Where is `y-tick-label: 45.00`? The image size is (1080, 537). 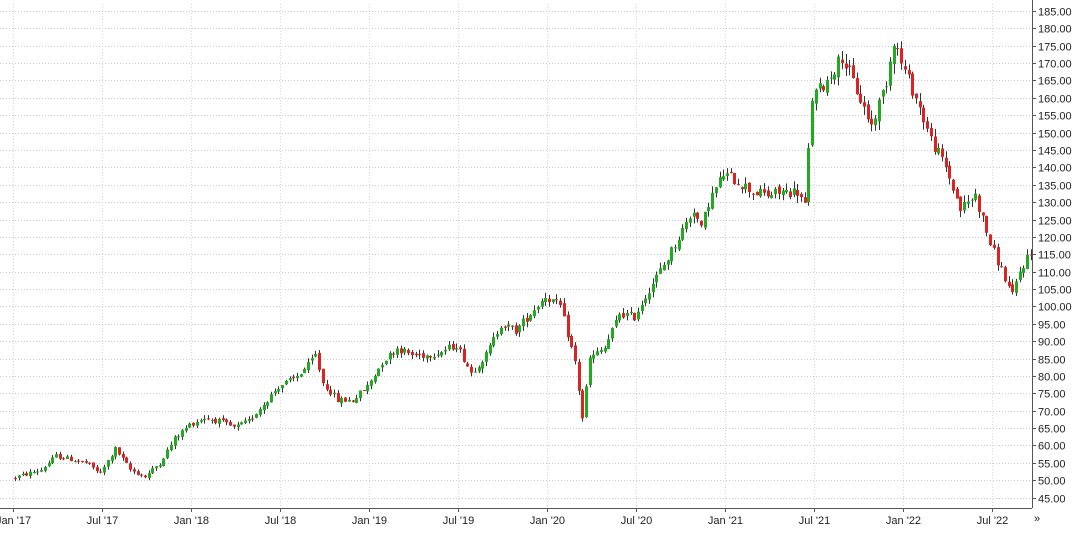
y-tick-label: 45.00 is located at coordinates (1052, 500).